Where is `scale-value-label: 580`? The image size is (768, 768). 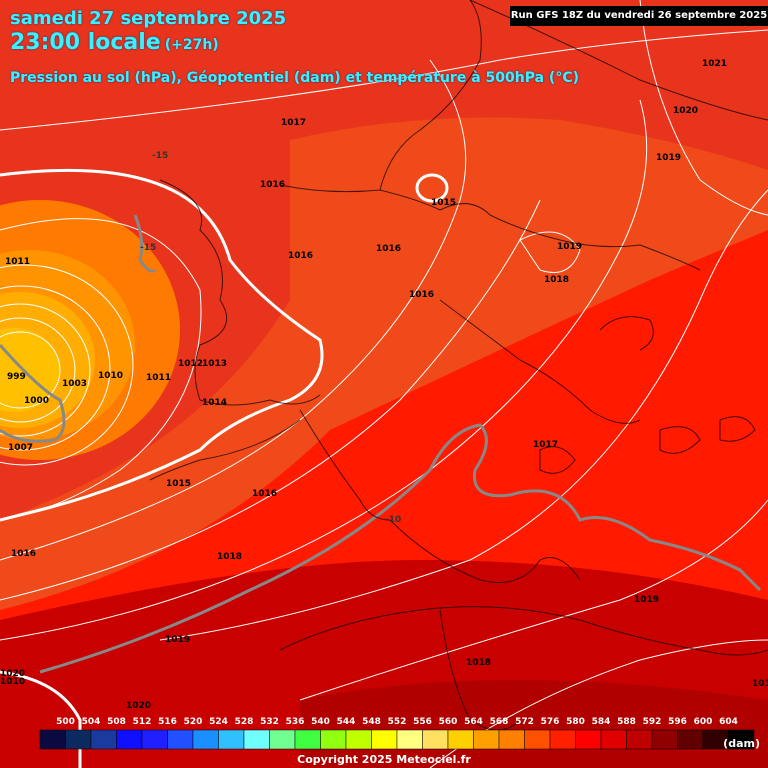 scale-value-label: 580 is located at coordinates (575, 722).